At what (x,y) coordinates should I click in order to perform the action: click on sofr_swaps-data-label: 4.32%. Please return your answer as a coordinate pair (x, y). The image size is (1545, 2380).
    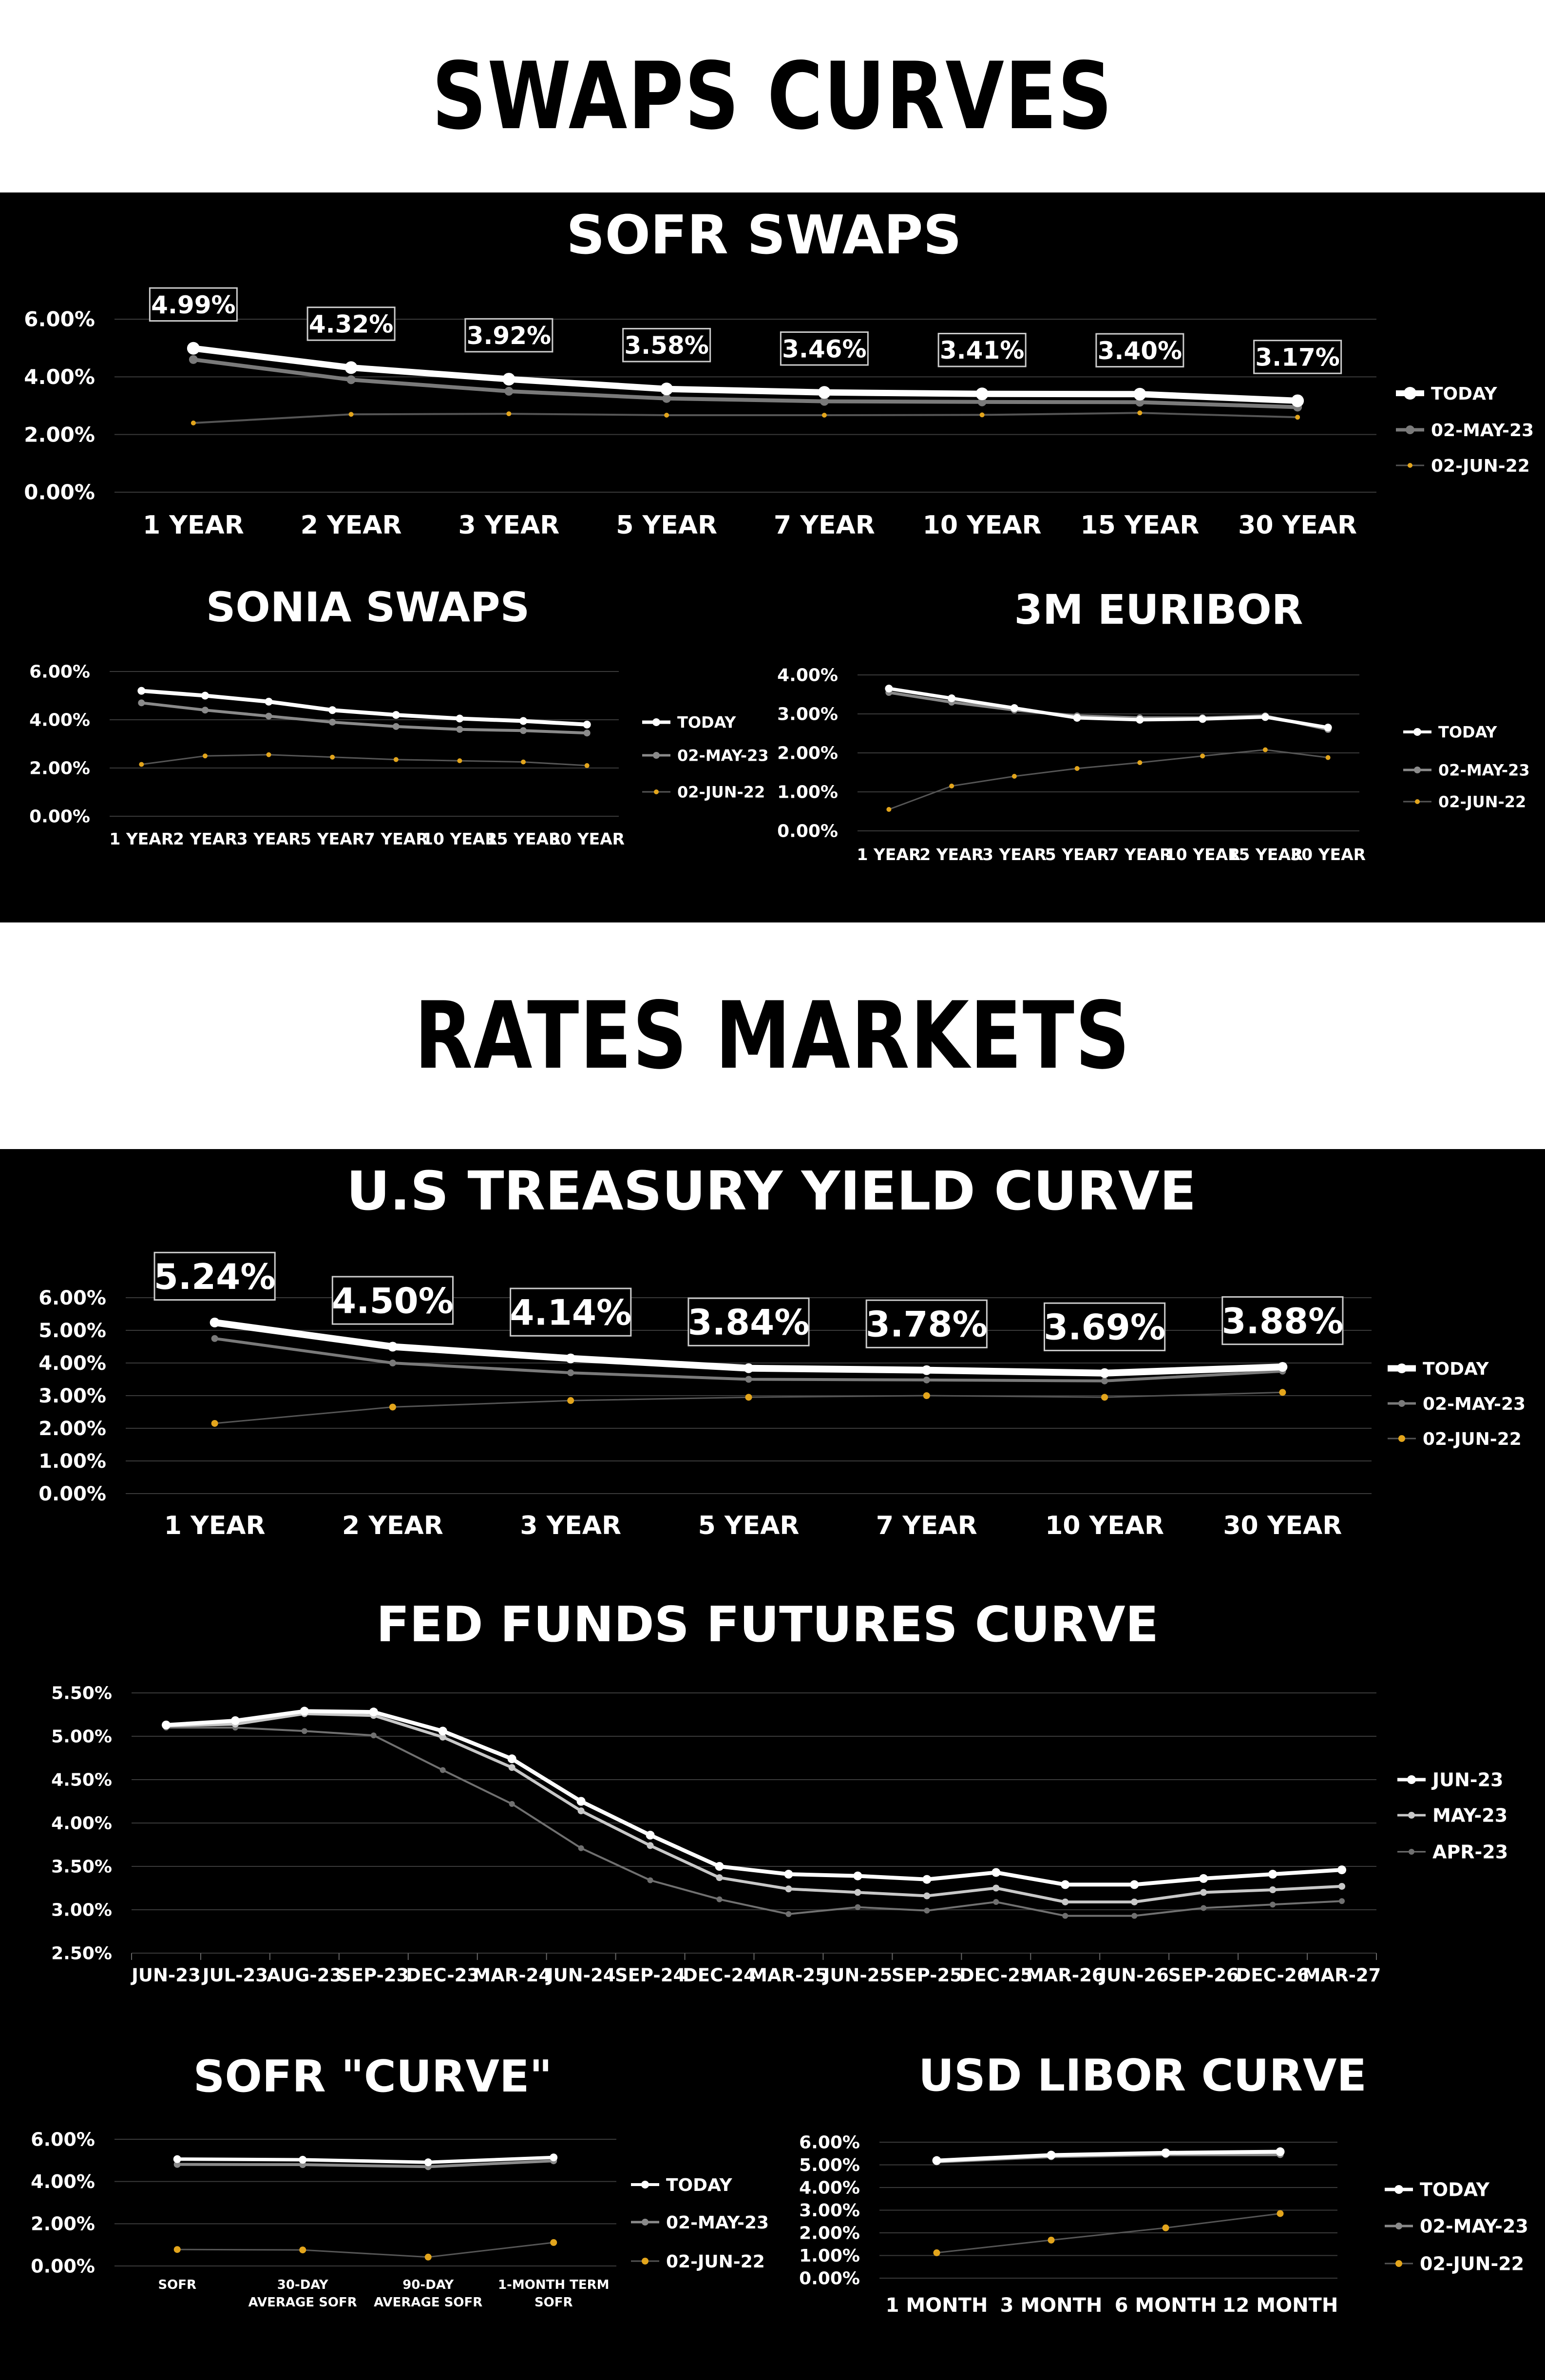
    Looking at the image, I should click on (351, 324).